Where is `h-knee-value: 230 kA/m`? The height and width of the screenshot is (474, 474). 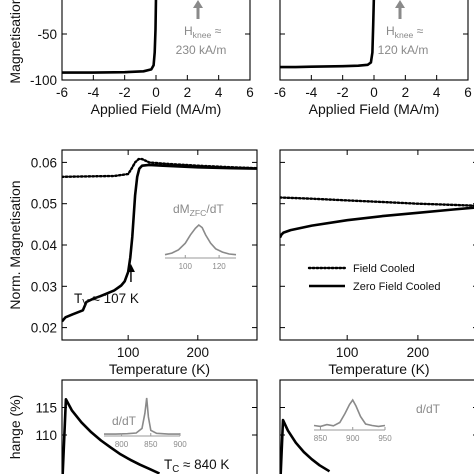
h-knee-value: 230 kA/m is located at coordinates (201, 50).